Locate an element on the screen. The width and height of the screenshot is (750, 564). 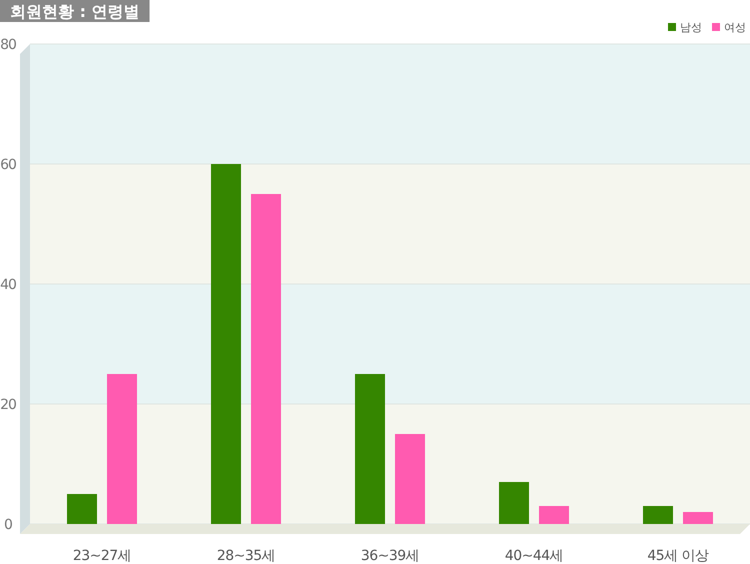
legend-label: 남성 is located at coordinates (691, 27).